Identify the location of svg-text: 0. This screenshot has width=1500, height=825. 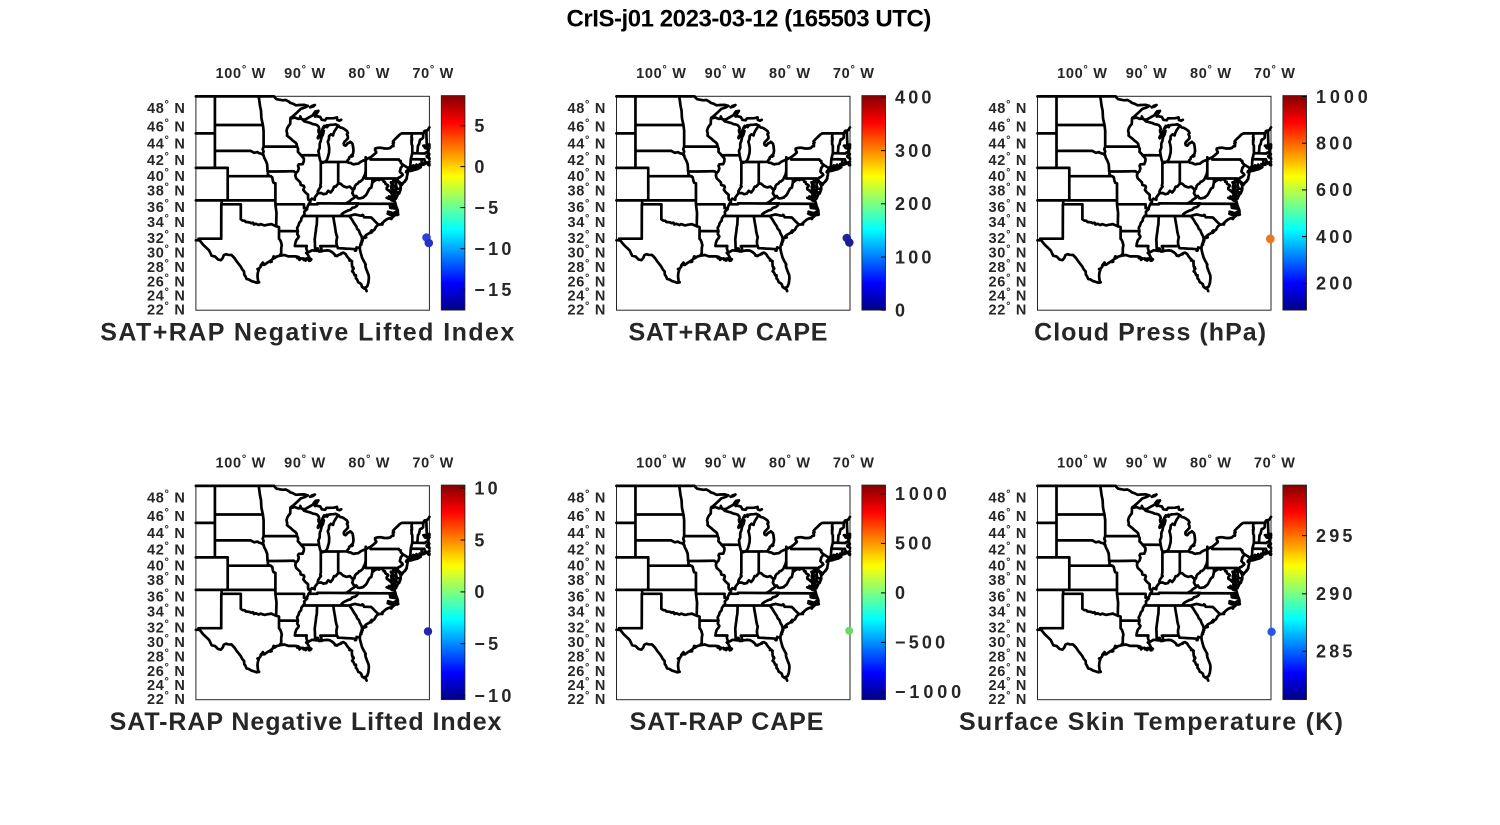
(901, 593).